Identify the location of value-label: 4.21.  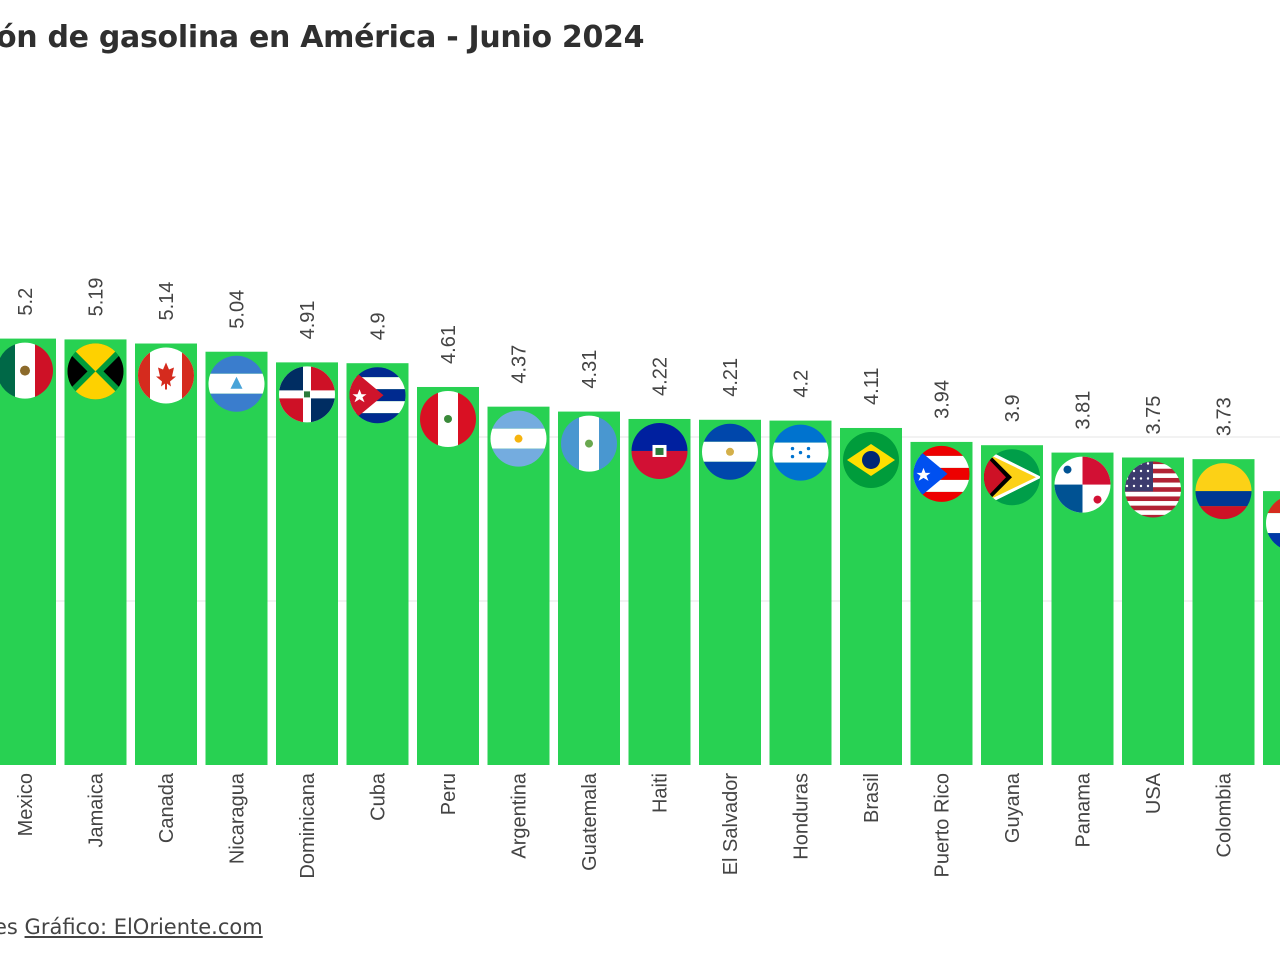
(731, 377).